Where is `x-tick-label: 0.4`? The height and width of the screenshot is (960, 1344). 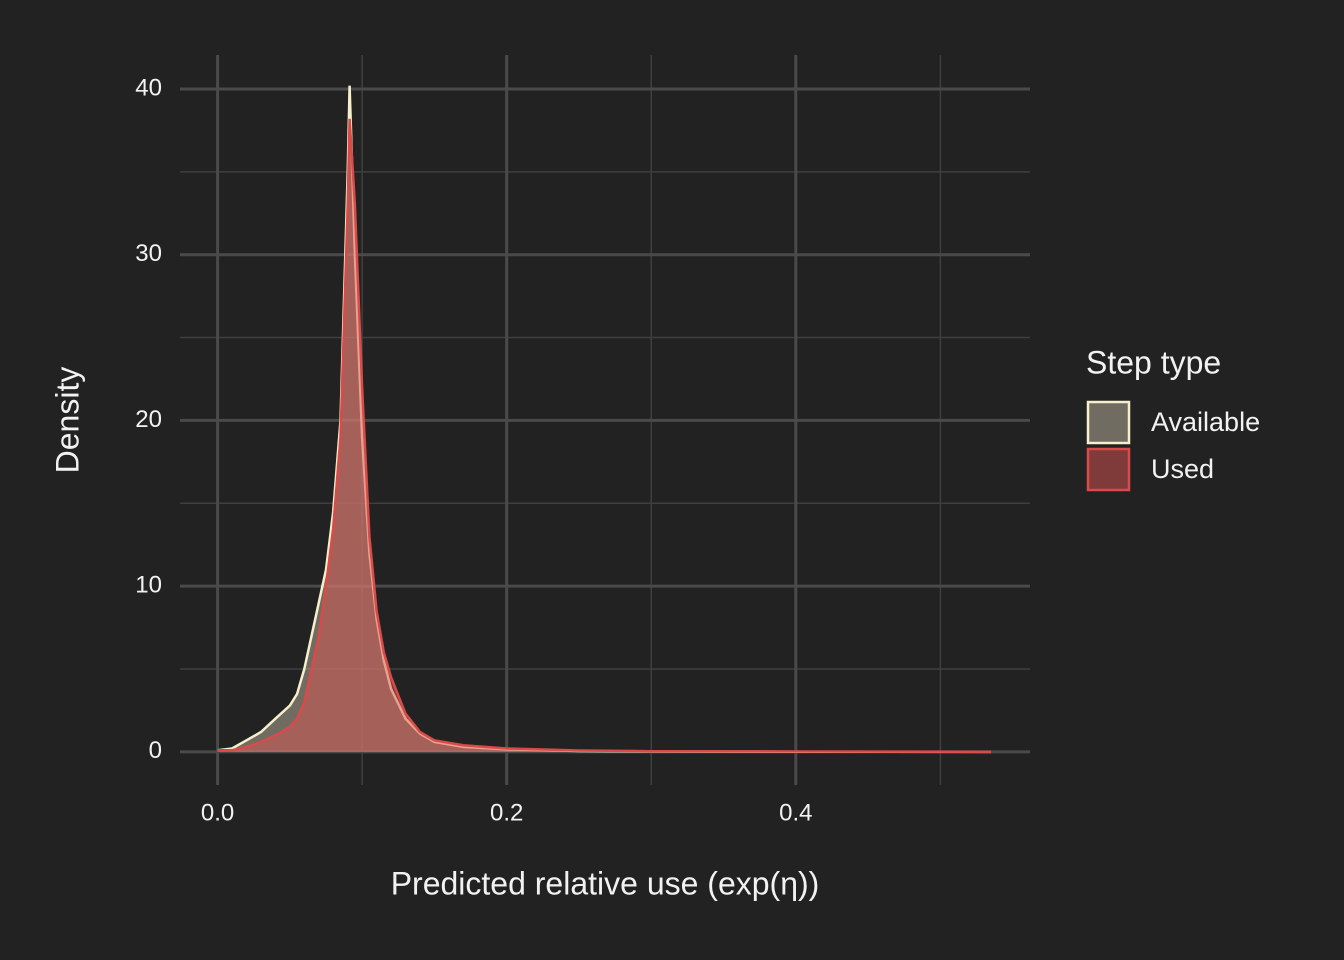
x-tick-label: 0.4 is located at coordinates (795, 812).